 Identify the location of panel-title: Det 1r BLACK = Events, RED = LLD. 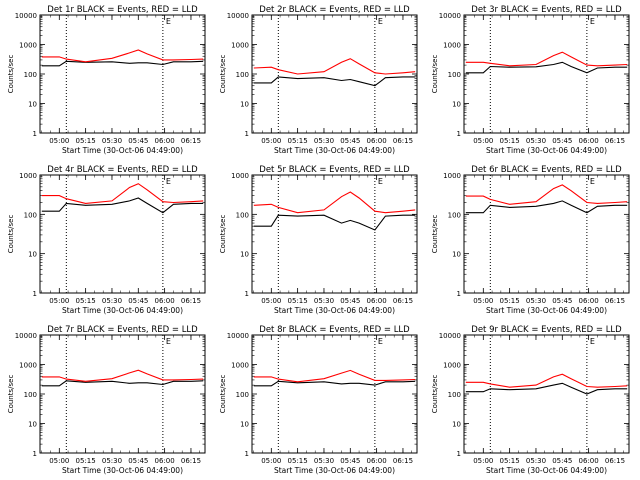
(122, 10).